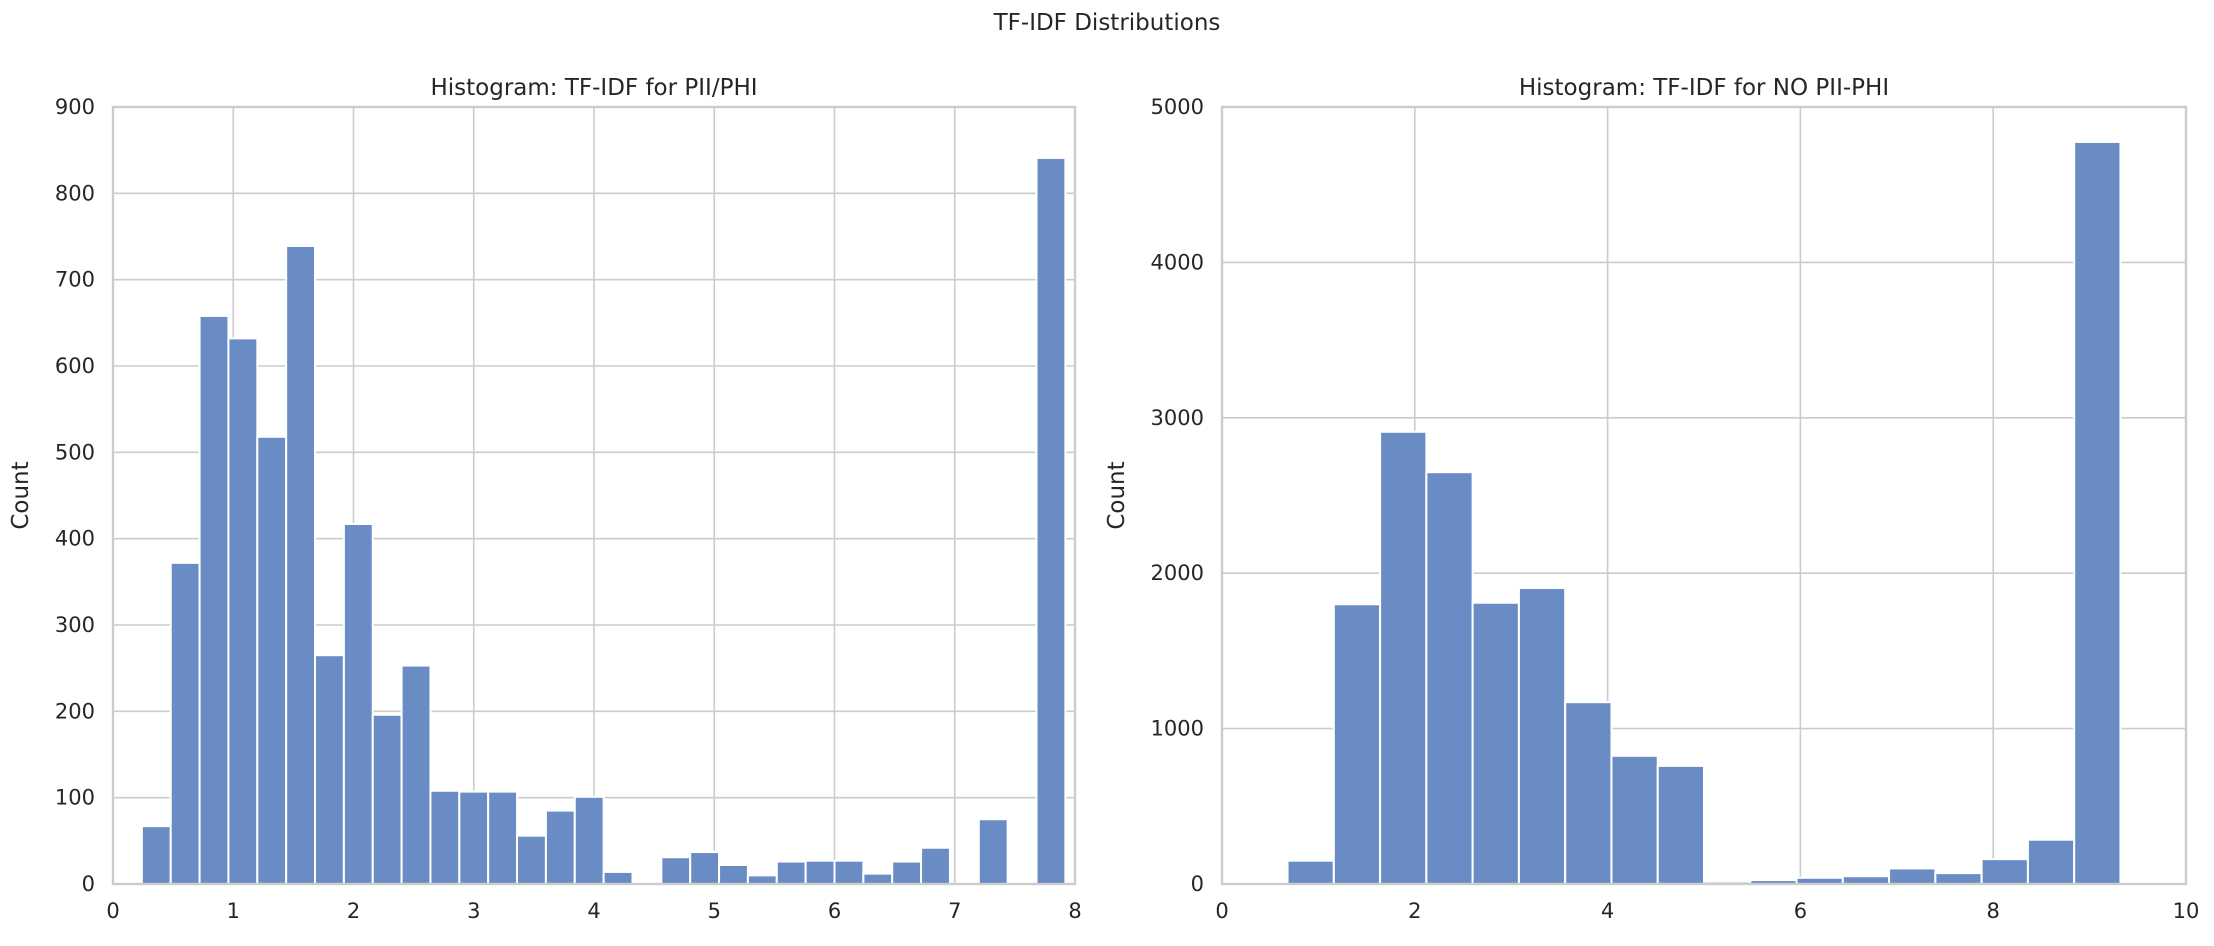 This screenshot has width=2214, height=946. I want to click on y-tick-label: 300, so click(75, 625).